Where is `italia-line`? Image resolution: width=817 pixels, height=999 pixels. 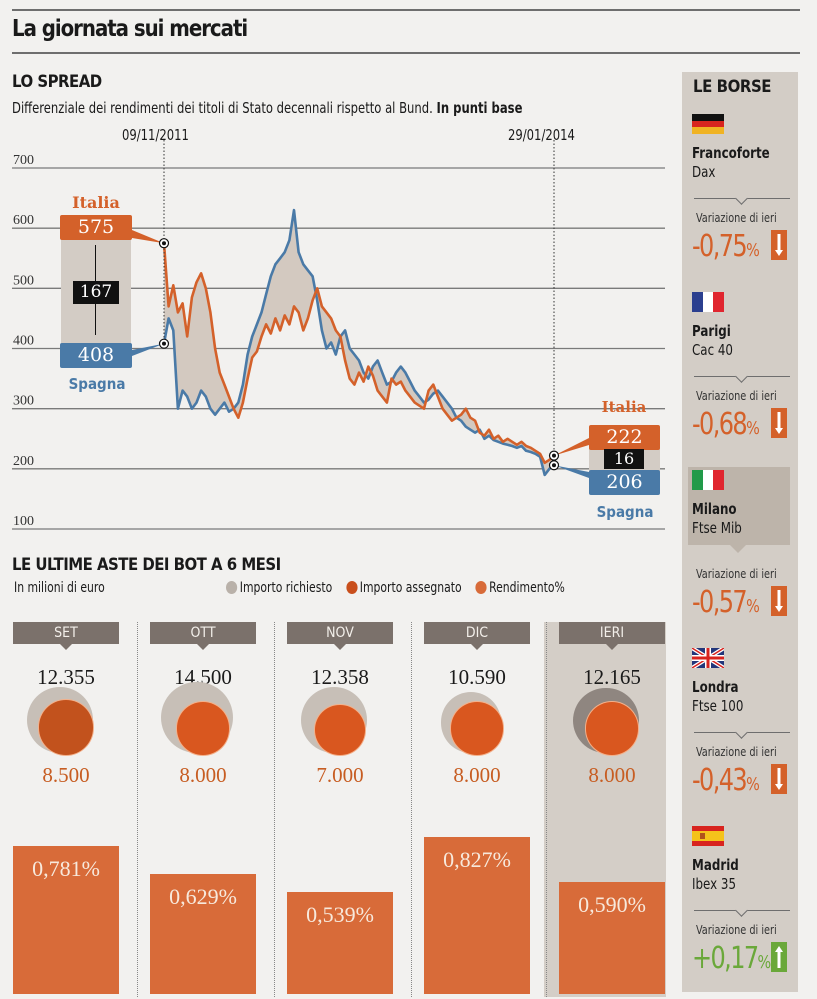
italia-line is located at coordinates (358, 354).